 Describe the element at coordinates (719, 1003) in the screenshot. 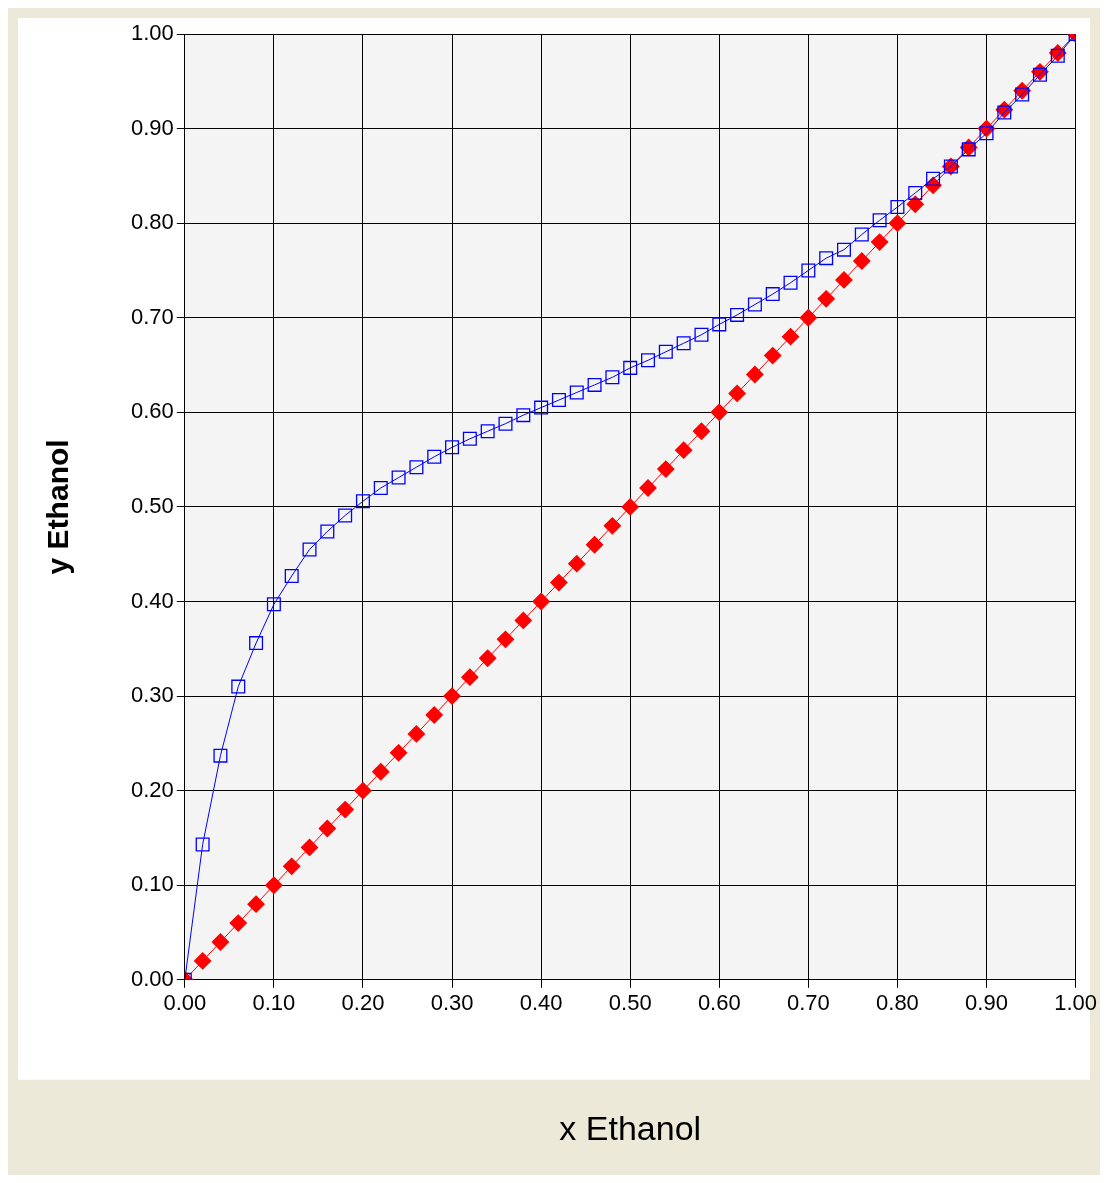

I see `x-tick-label: 0.60` at that location.